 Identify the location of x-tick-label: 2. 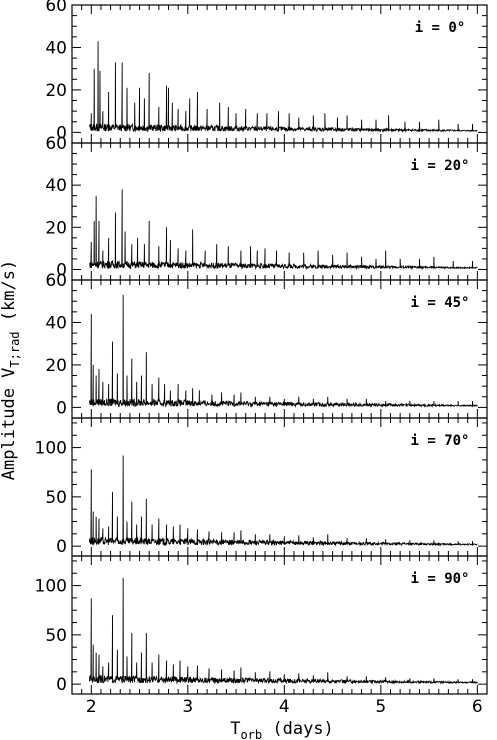
(91, 707).